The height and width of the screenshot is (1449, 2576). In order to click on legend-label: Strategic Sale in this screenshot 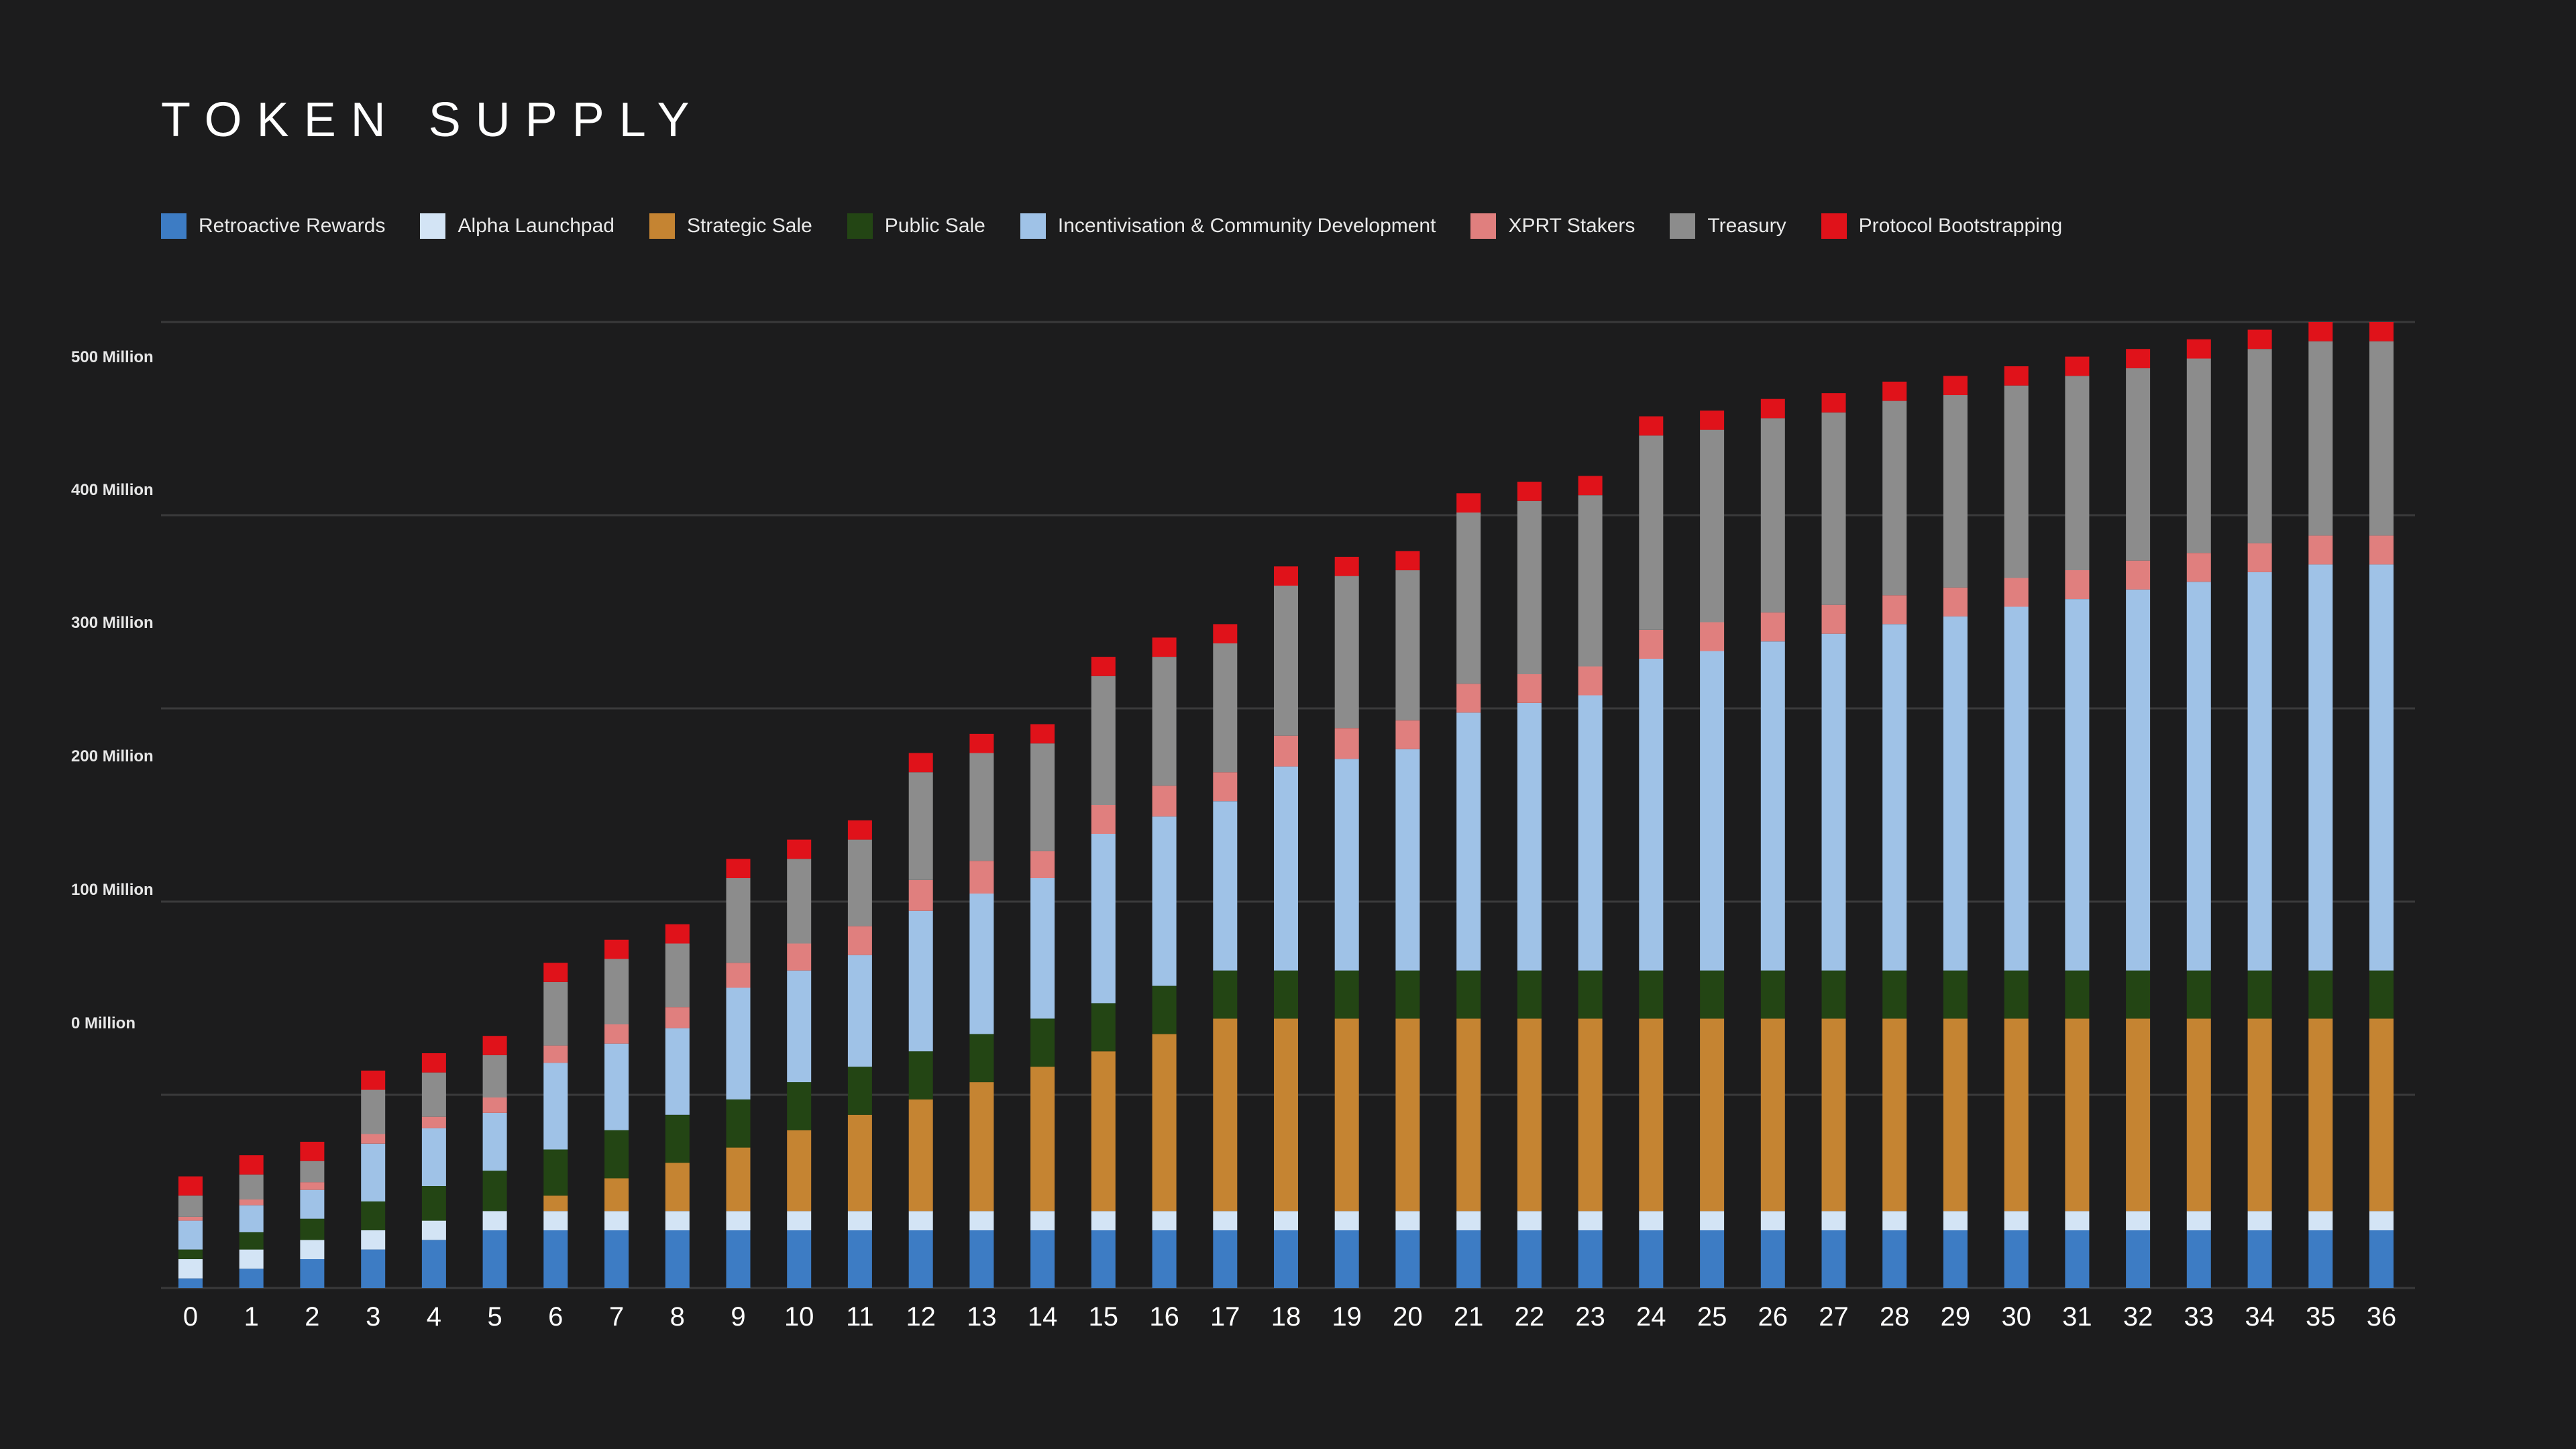, I will do `click(749, 226)`.